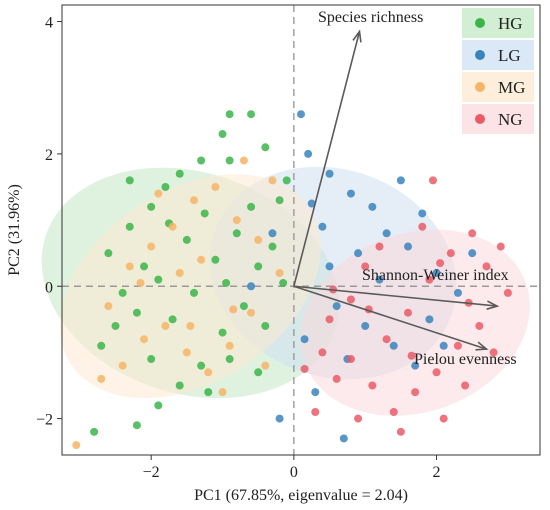 This screenshot has width=550, height=510. I want to click on x-tick-label: 2, so click(437, 472).